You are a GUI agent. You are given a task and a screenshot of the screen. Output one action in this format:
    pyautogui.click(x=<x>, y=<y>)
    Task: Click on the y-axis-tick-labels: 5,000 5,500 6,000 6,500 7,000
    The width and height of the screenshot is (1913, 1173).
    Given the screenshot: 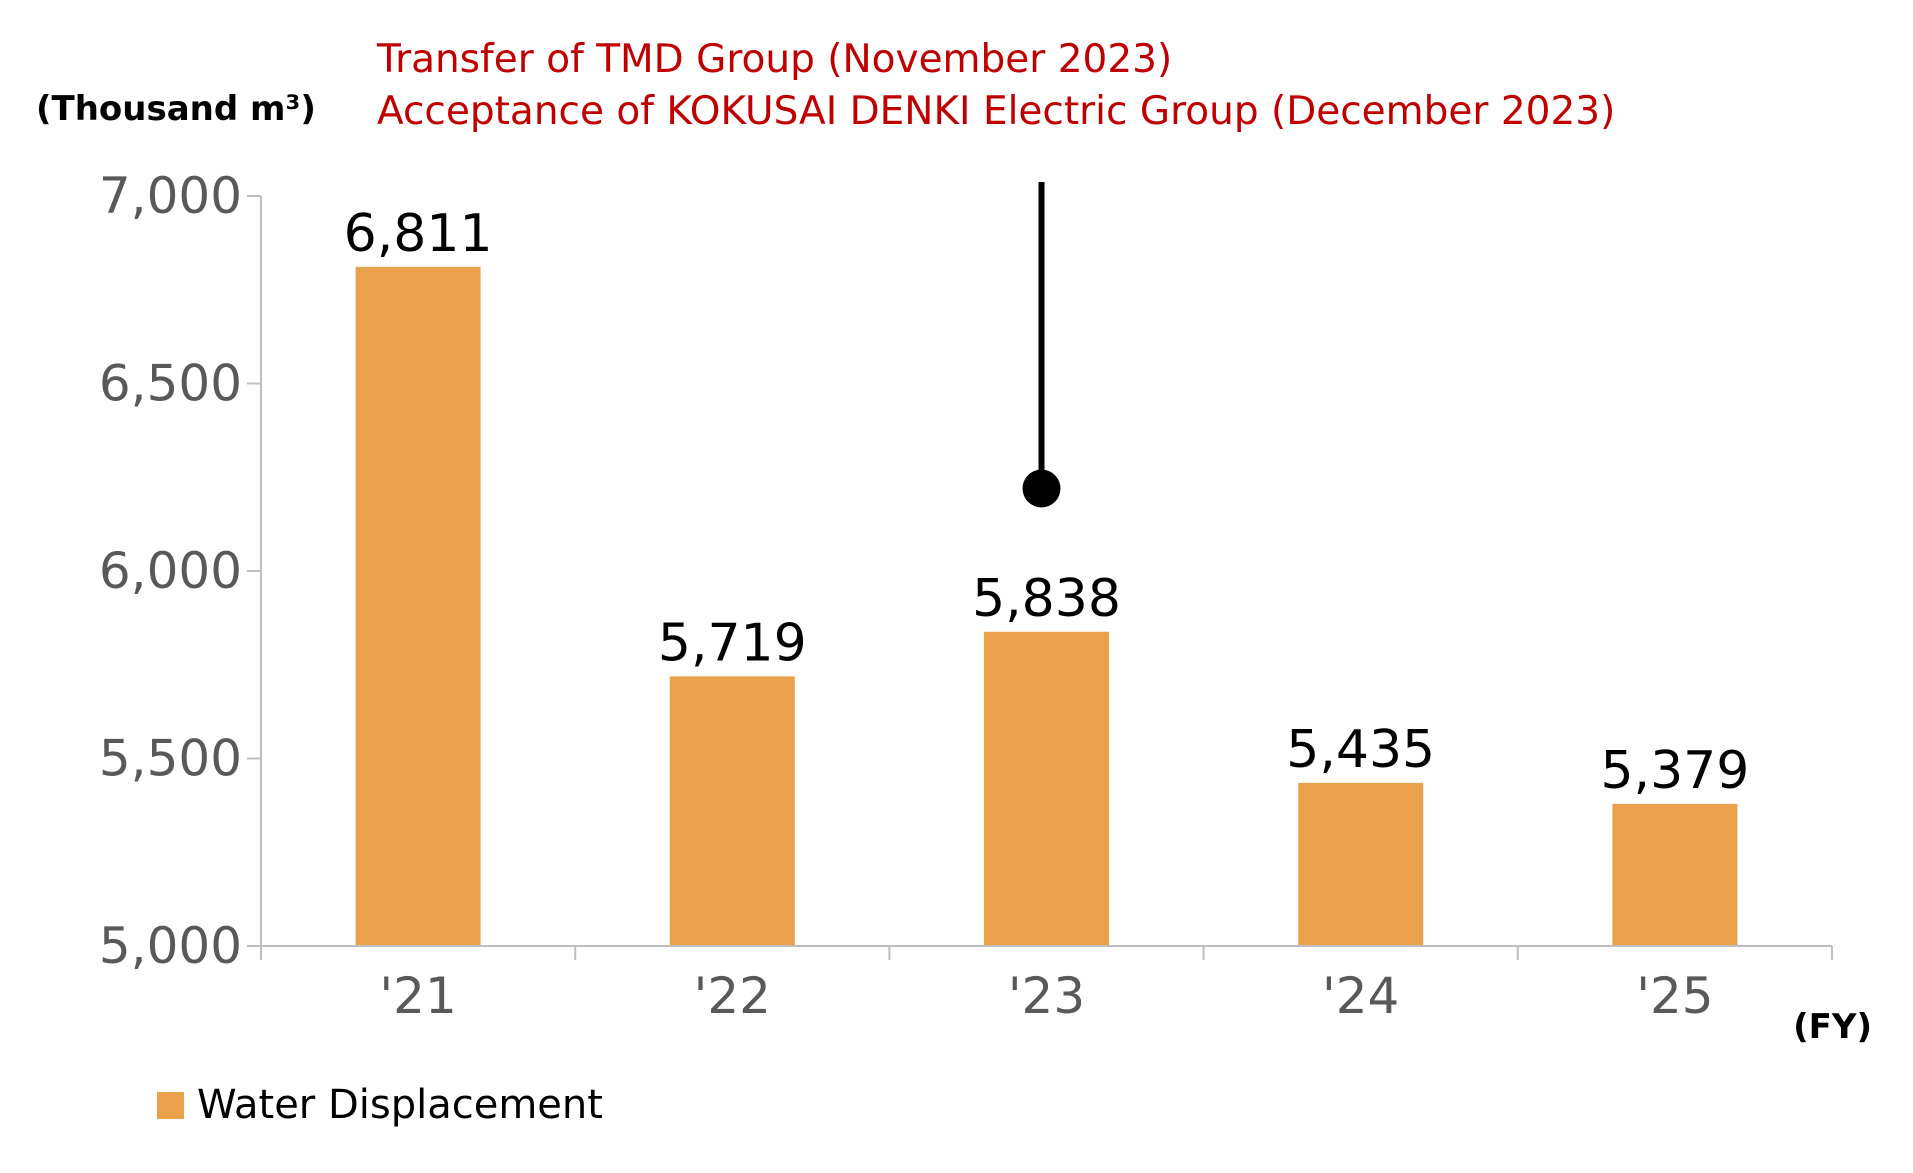 What is the action you would take?
    pyautogui.click(x=180, y=571)
    